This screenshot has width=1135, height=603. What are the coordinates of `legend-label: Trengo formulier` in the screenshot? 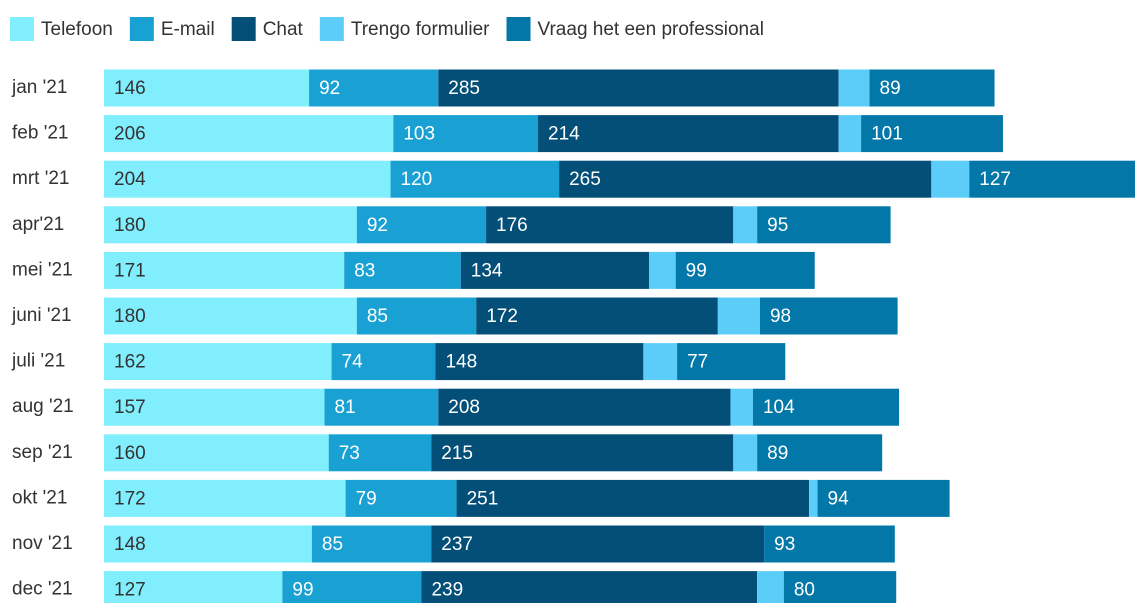 It's located at (420, 29).